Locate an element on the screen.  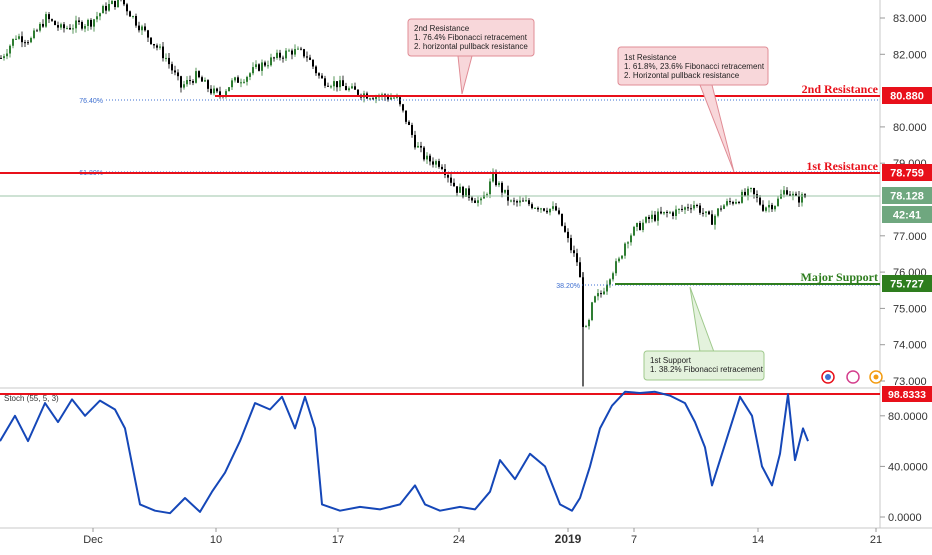
current-price-badge: 78.128 is located at coordinates (907, 195).